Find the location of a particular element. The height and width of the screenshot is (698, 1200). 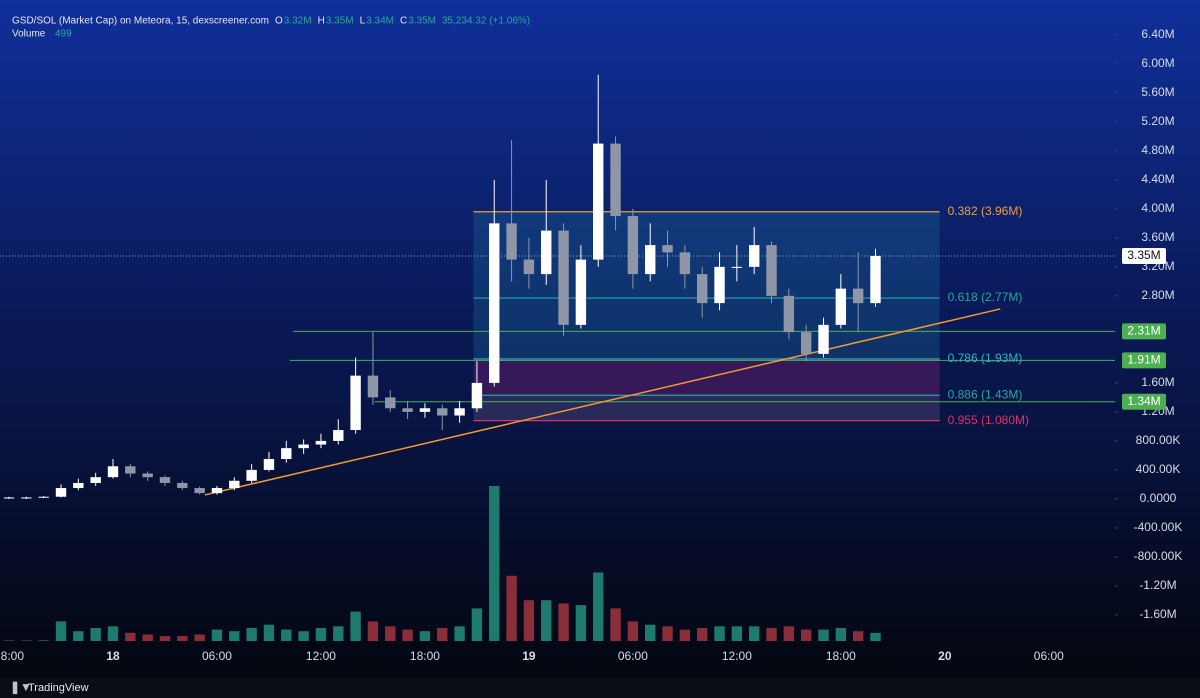

fib-label: 0.786 (1.93M) is located at coordinates (985, 358).